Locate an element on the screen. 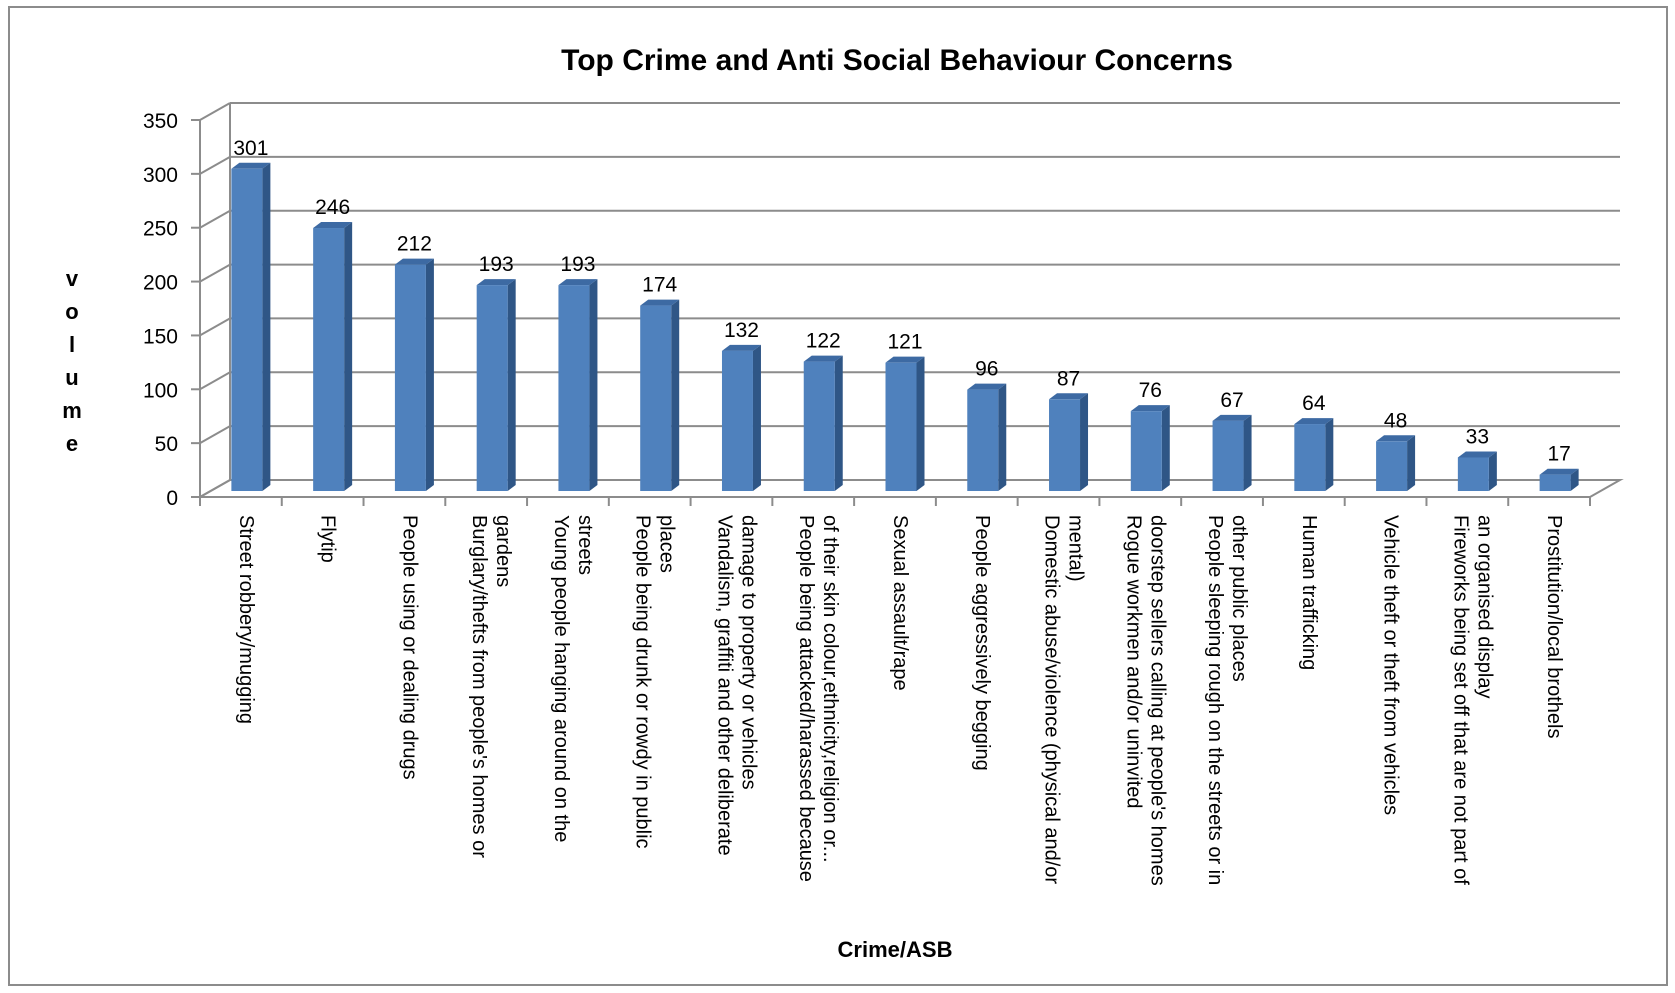 The width and height of the screenshot is (1675, 993). y-axis-title-letter: l is located at coordinates (72, 344).